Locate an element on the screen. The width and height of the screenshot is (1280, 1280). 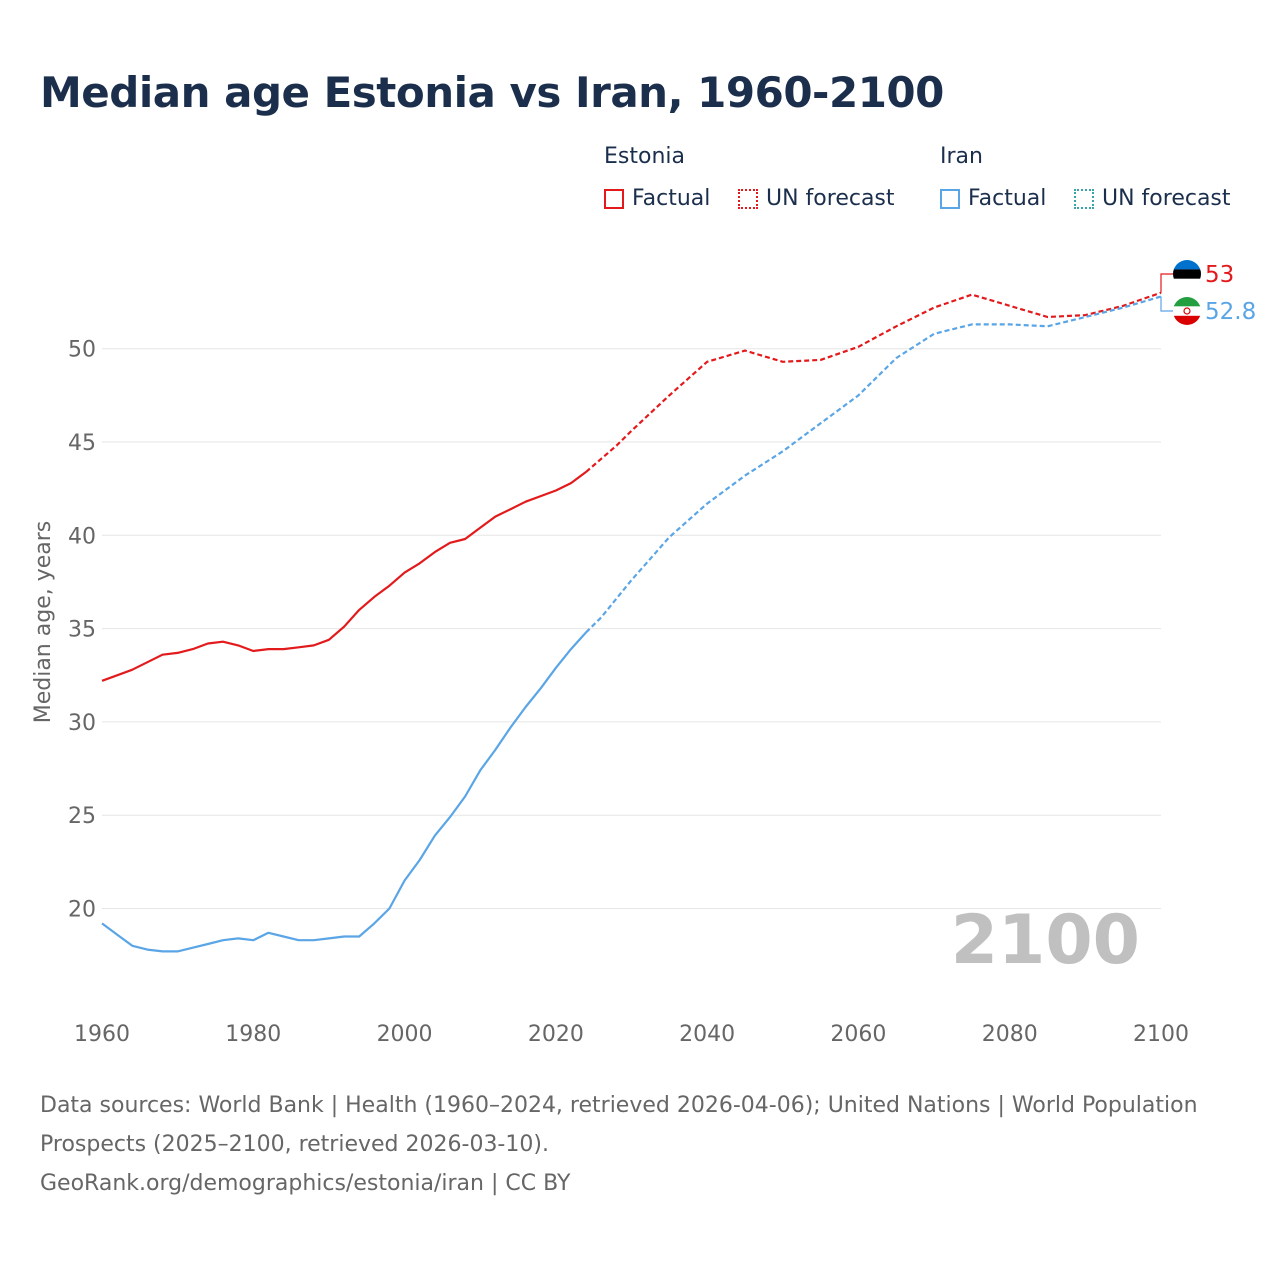
iran-flag-icon is located at coordinates (1187, 311).